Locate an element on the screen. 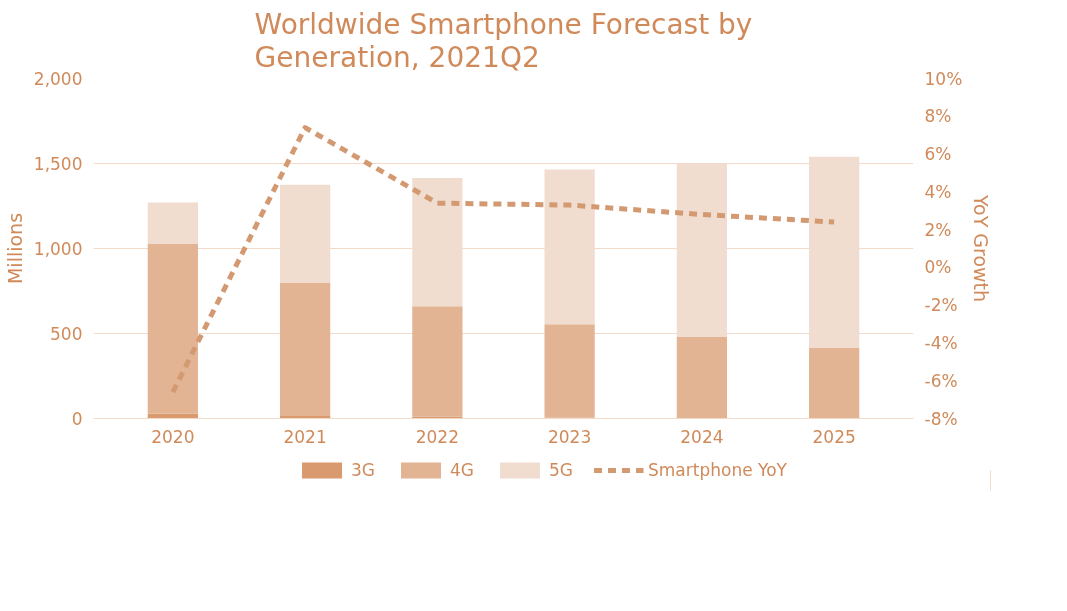  legend-label: 3G is located at coordinates (363, 470).